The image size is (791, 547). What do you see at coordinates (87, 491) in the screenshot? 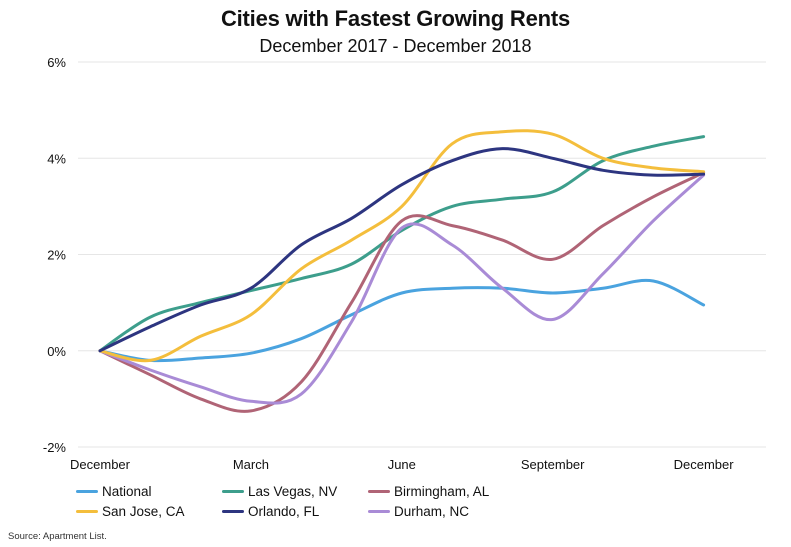
I see `legend-swatch-national` at bounding box center [87, 491].